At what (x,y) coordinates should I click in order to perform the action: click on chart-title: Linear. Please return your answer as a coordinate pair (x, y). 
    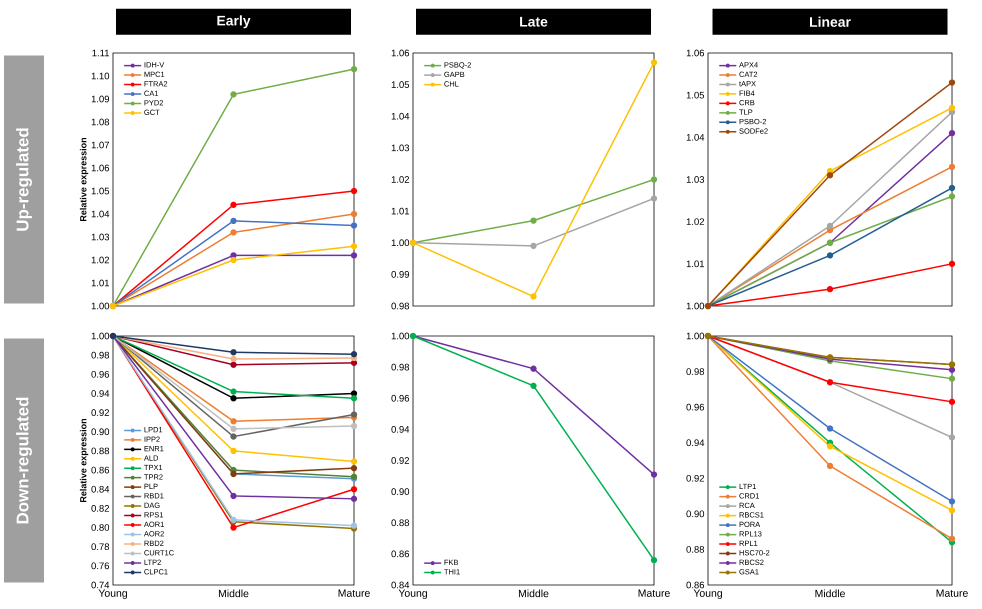
    Looking at the image, I should click on (830, 21).